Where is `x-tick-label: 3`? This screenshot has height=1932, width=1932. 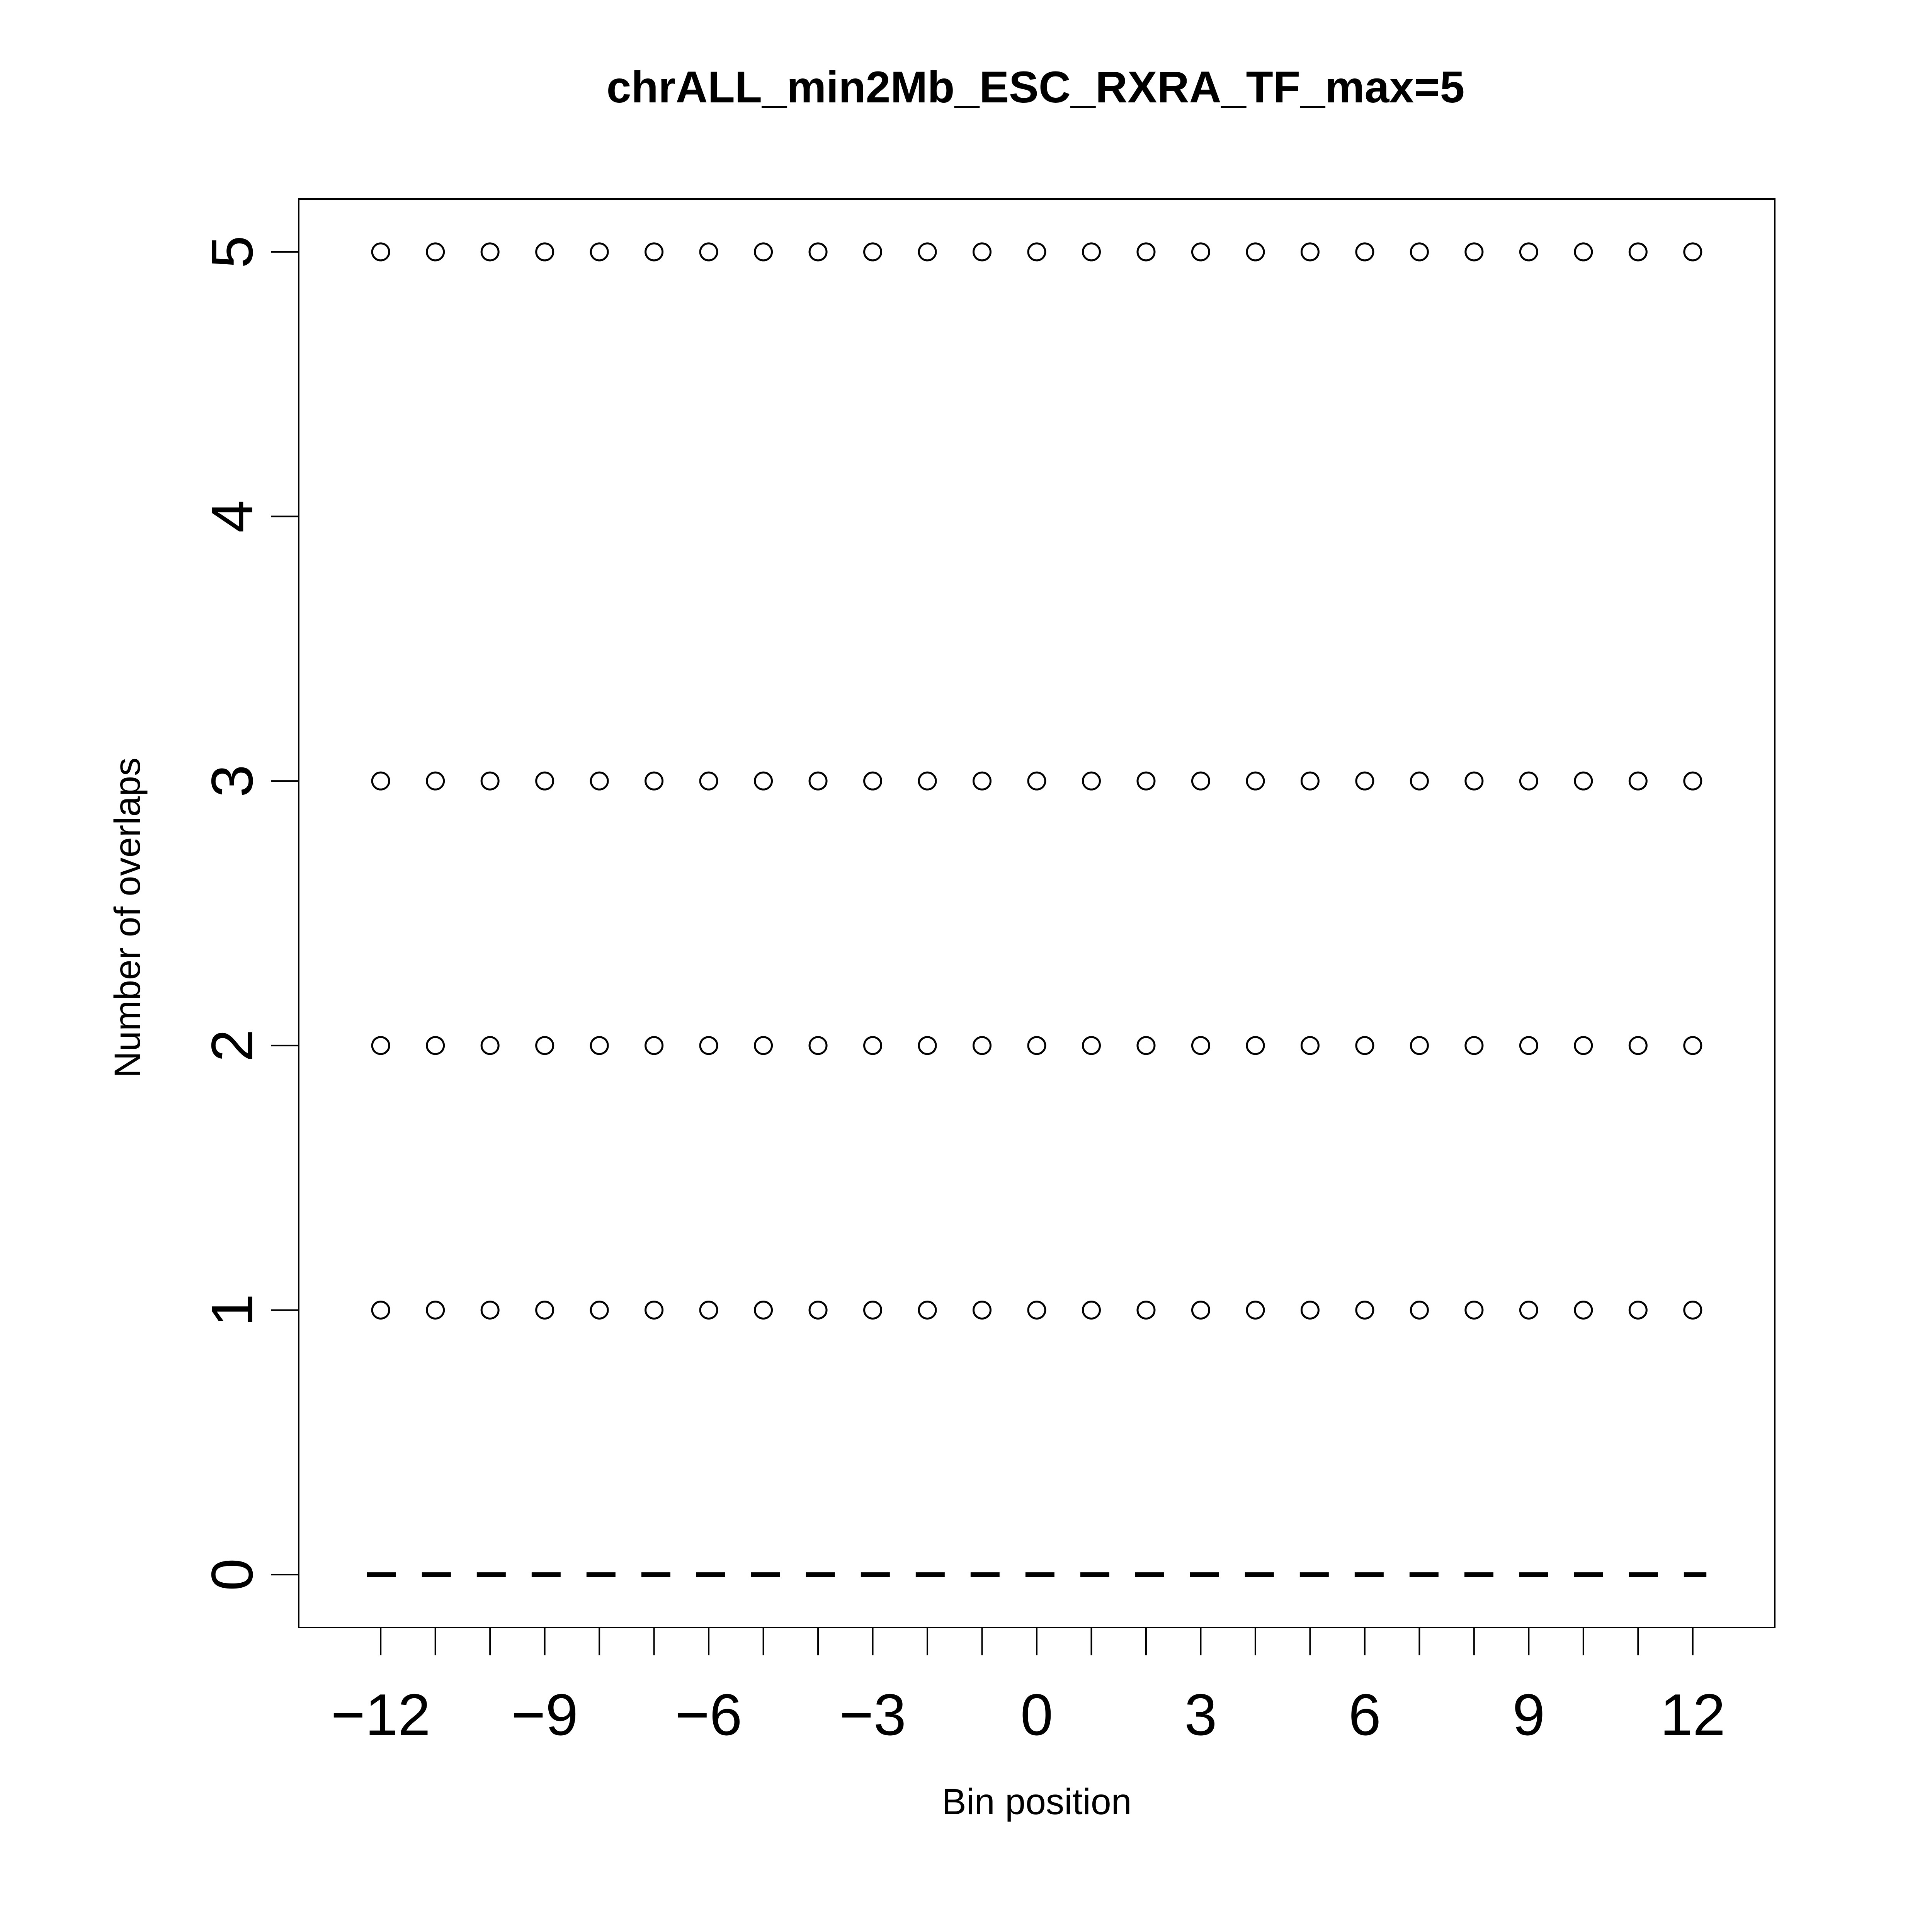 x-tick-label: 3 is located at coordinates (1200, 1715).